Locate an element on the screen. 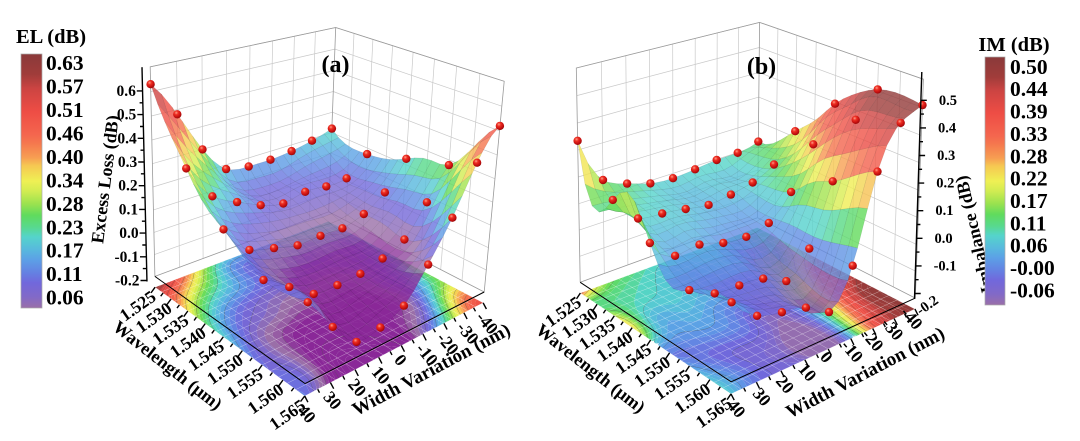 The width and height of the screenshot is (1080, 441). svg-text: EL (dB) is located at coordinates (51, 37).